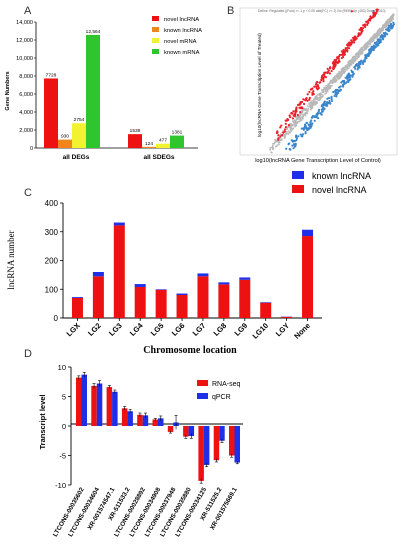 The image size is (402, 550). Describe the element at coordinates (26, 77) in the screenshot. I see `a-ytick-label: 8,000` at that location.